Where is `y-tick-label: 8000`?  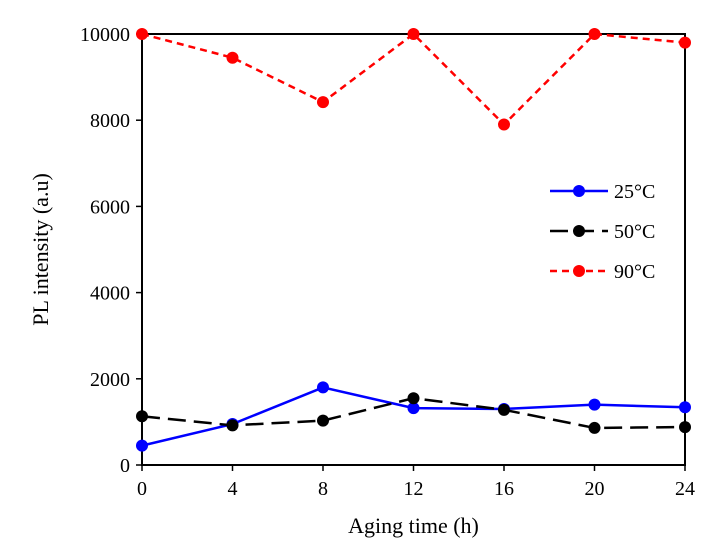 y-tick-label: 8000 is located at coordinates (110, 121).